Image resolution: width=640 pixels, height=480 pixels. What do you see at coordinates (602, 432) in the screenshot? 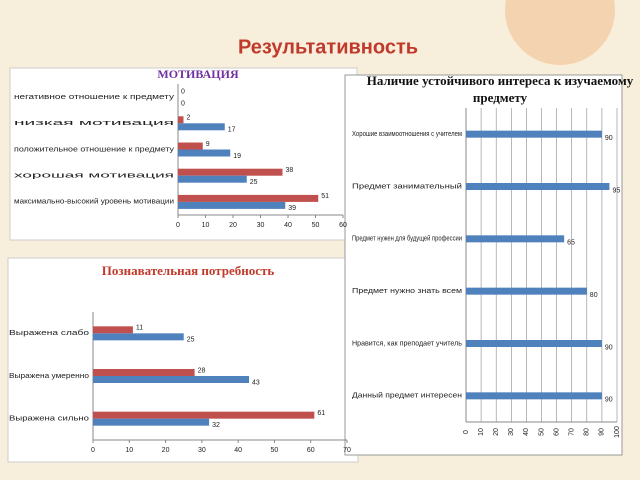
I see `x-tick-label: 90` at bounding box center [602, 432].